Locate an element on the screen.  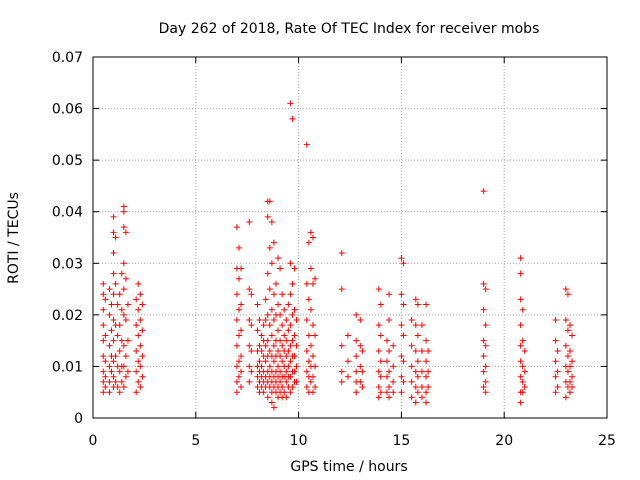
x-tick-label: 5 is located at coordinates (195, 441).